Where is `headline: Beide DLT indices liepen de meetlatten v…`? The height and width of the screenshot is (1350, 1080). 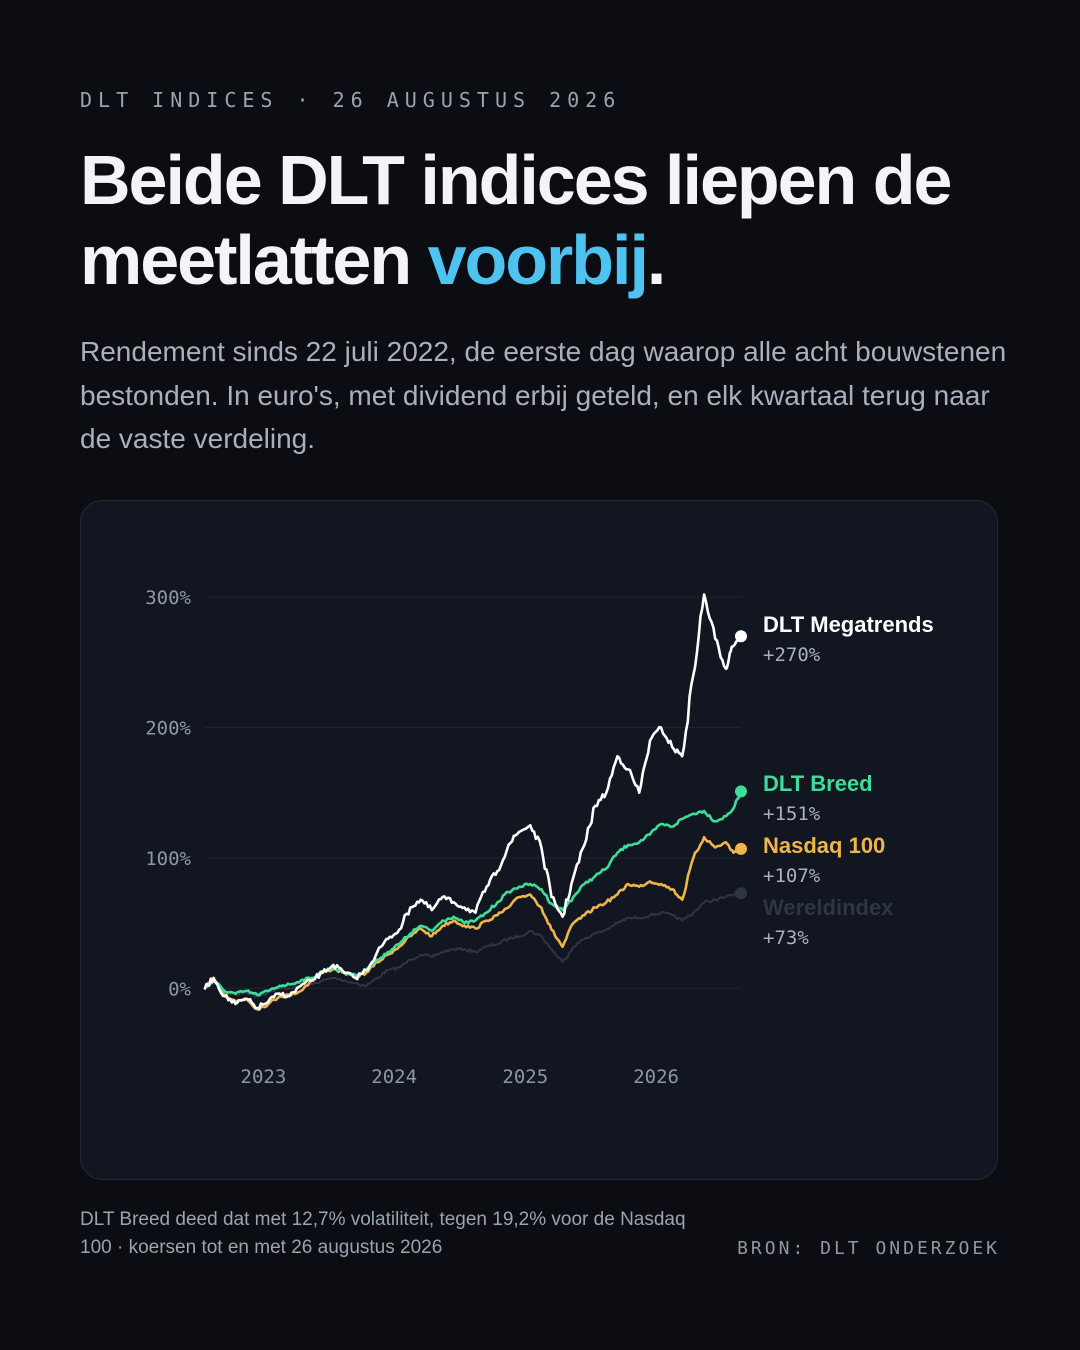
headline: Beide DLT indices liepen de meetlatten v… is located at coordinates (550, 220).